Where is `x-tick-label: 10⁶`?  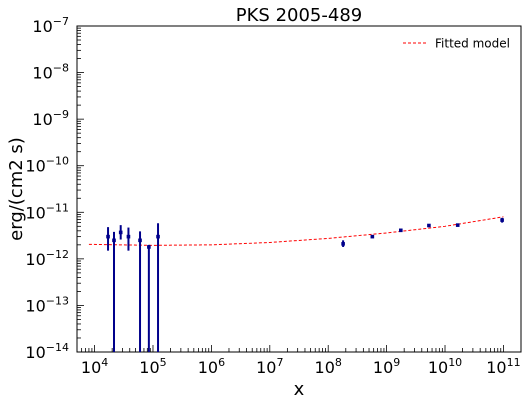
x-tick-label: 10⁶ is located at coordinates (211, 366).